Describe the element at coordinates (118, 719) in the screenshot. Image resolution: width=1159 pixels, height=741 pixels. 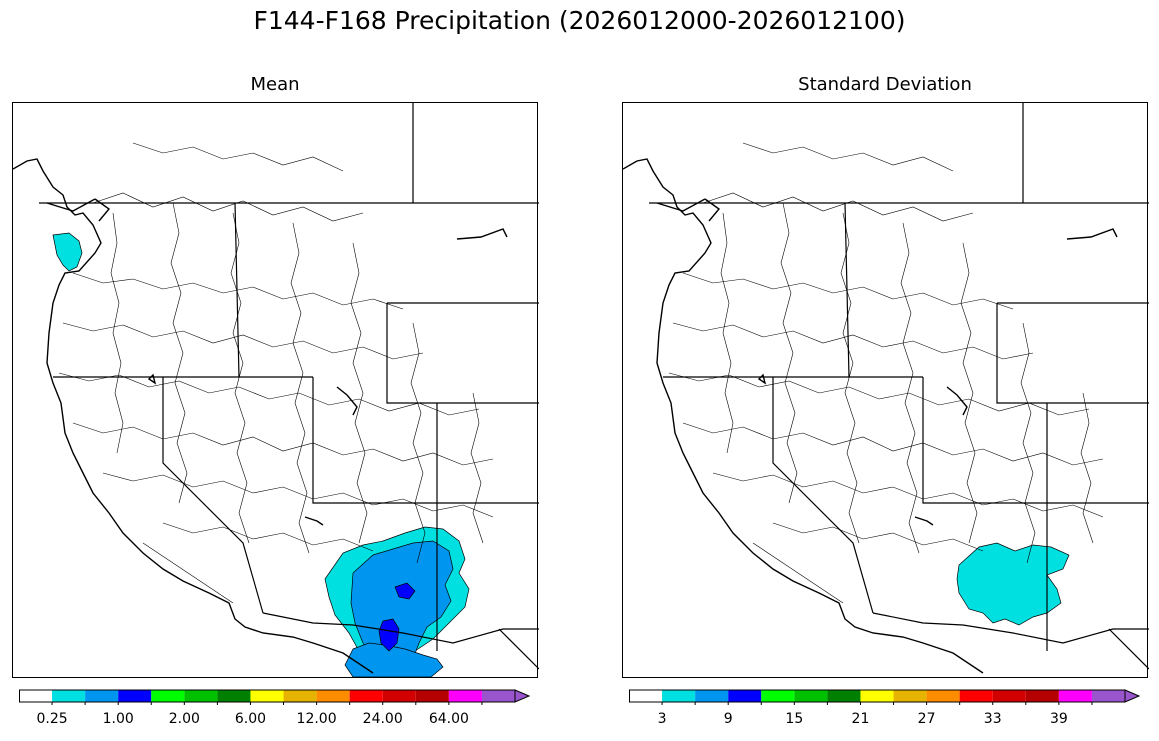
I see `colorbar-tick-label: 1.00` at that location.